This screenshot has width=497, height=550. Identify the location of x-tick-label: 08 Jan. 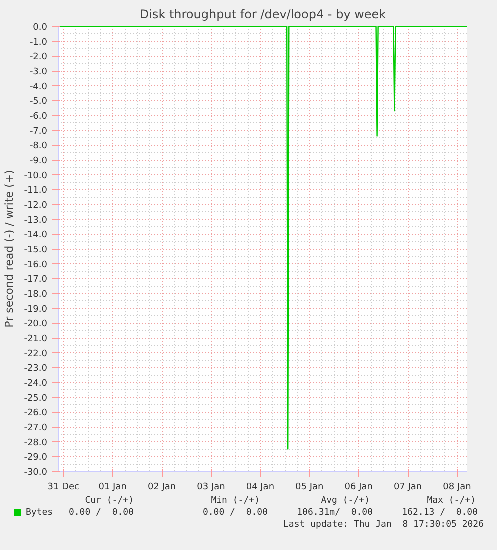
(457, 487).